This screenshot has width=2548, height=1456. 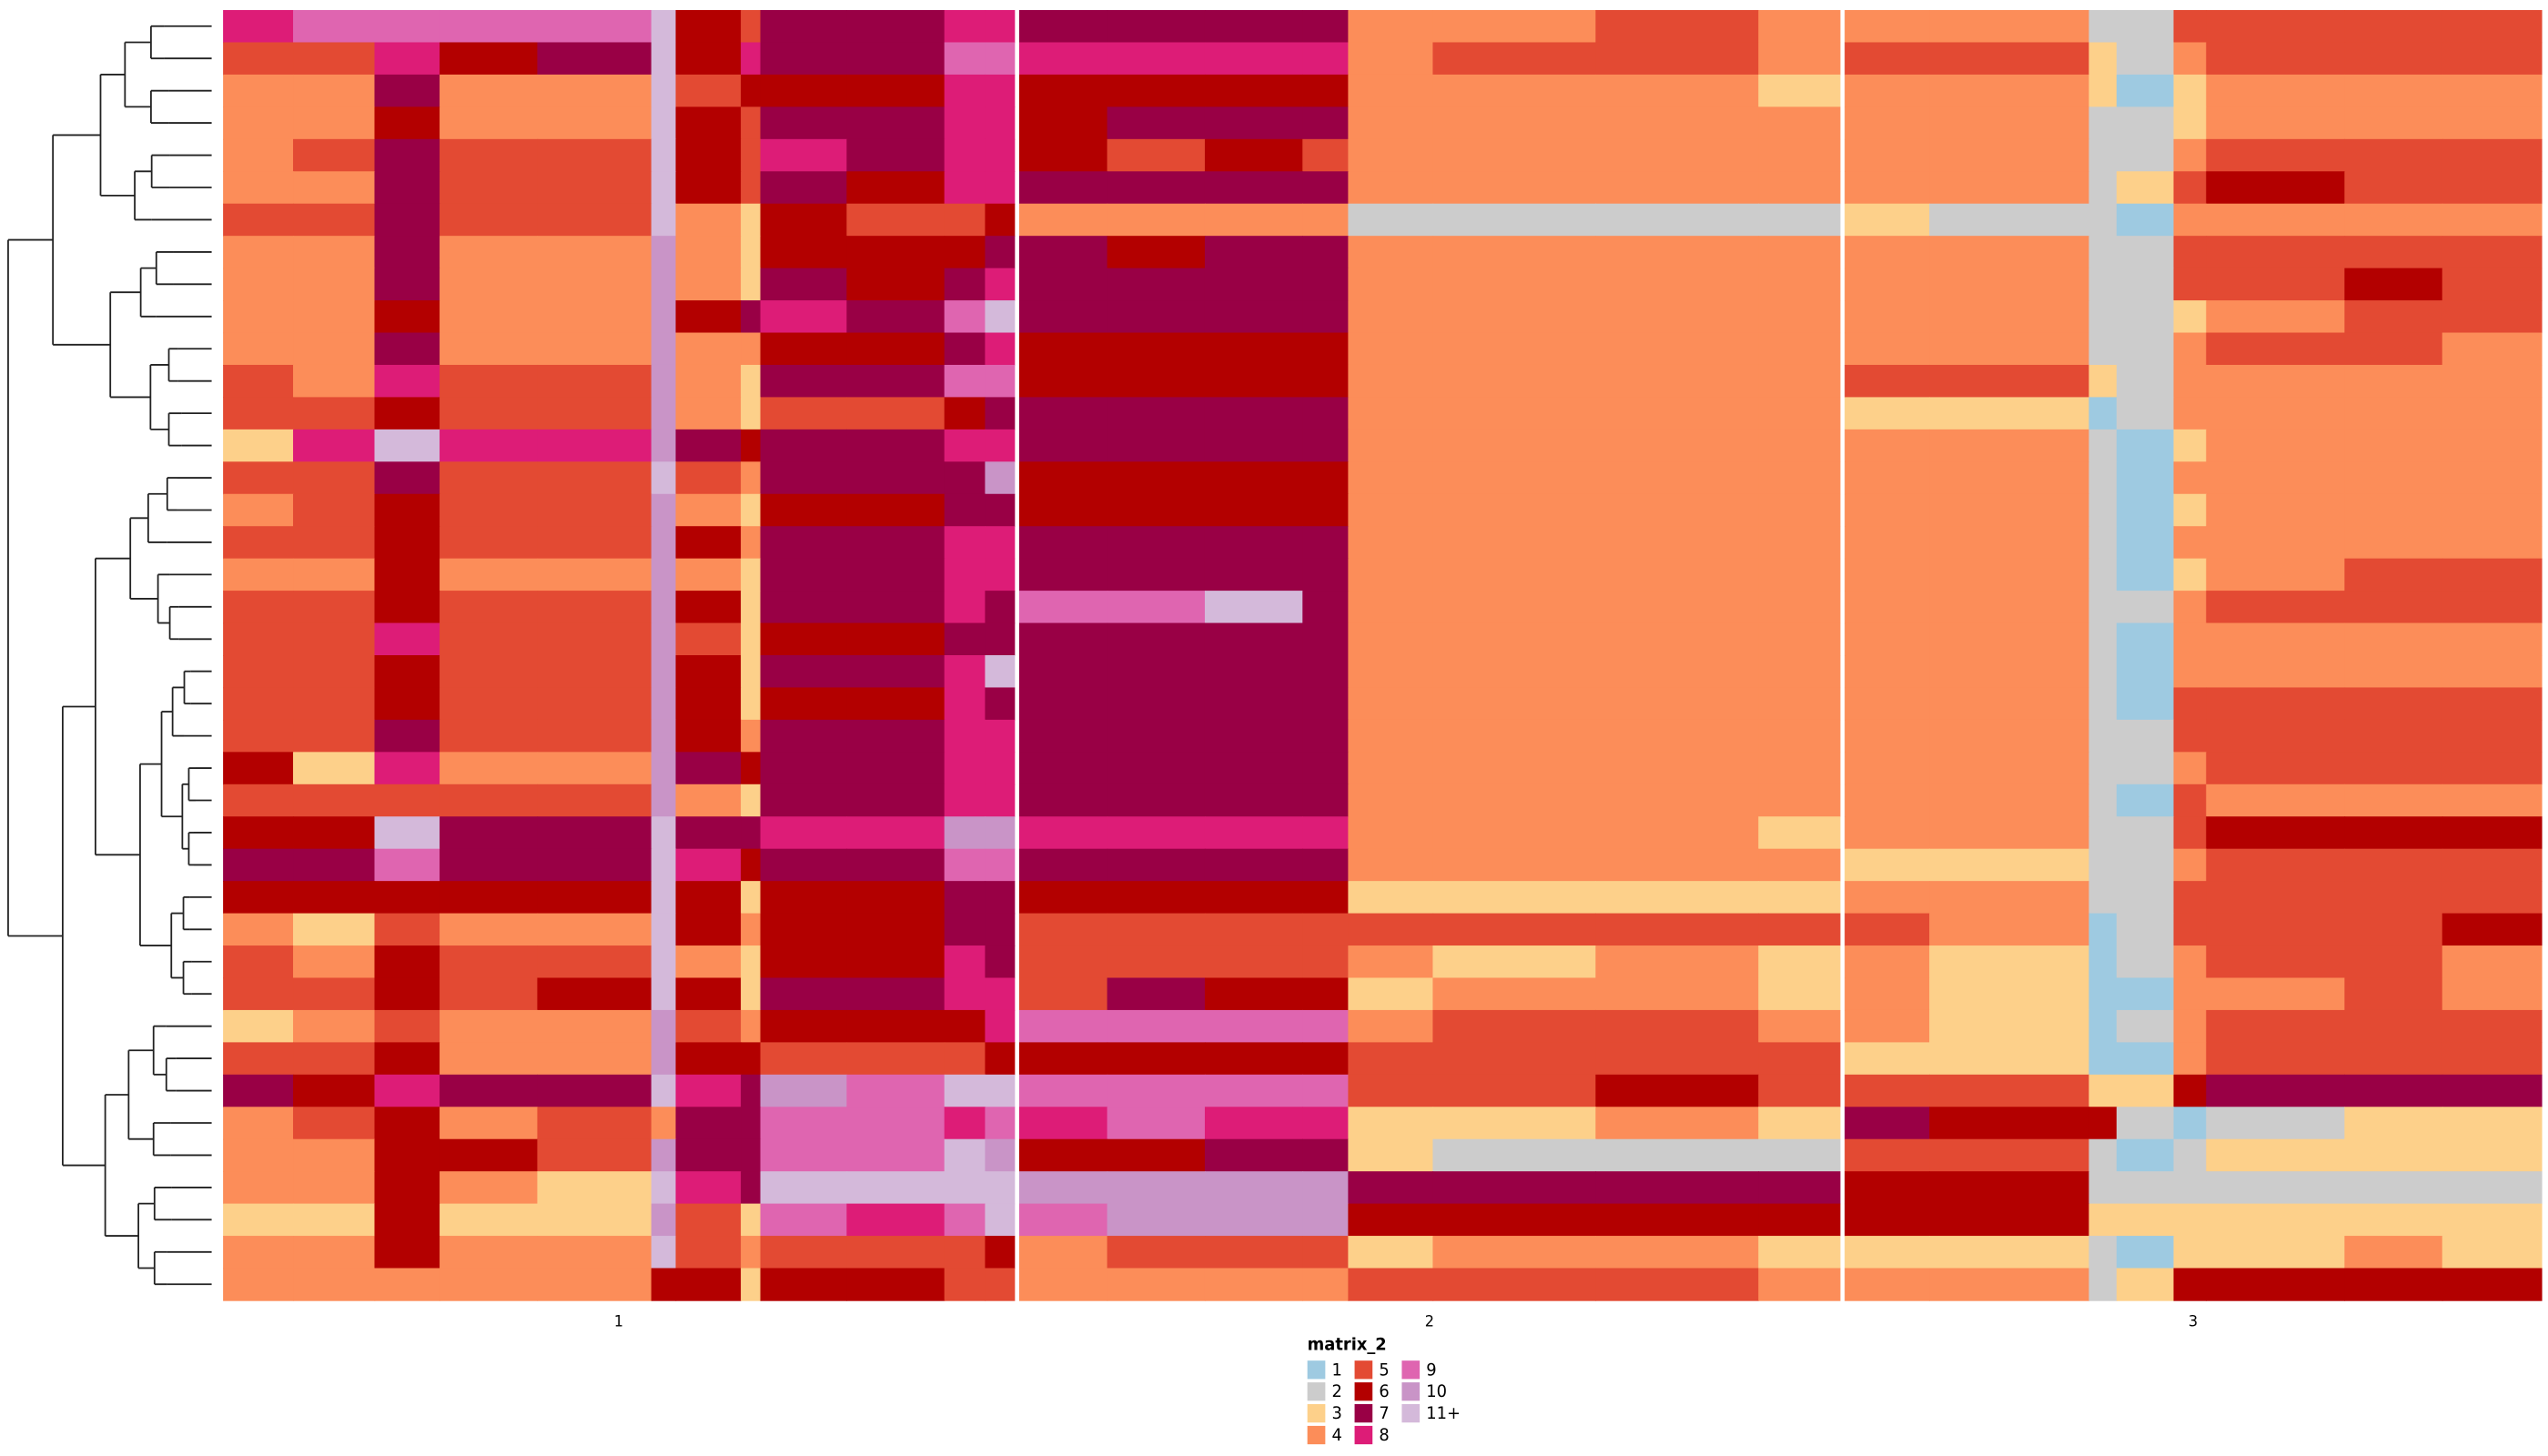 I want to click on legend-swatch, so click(x=1364, y=1370).